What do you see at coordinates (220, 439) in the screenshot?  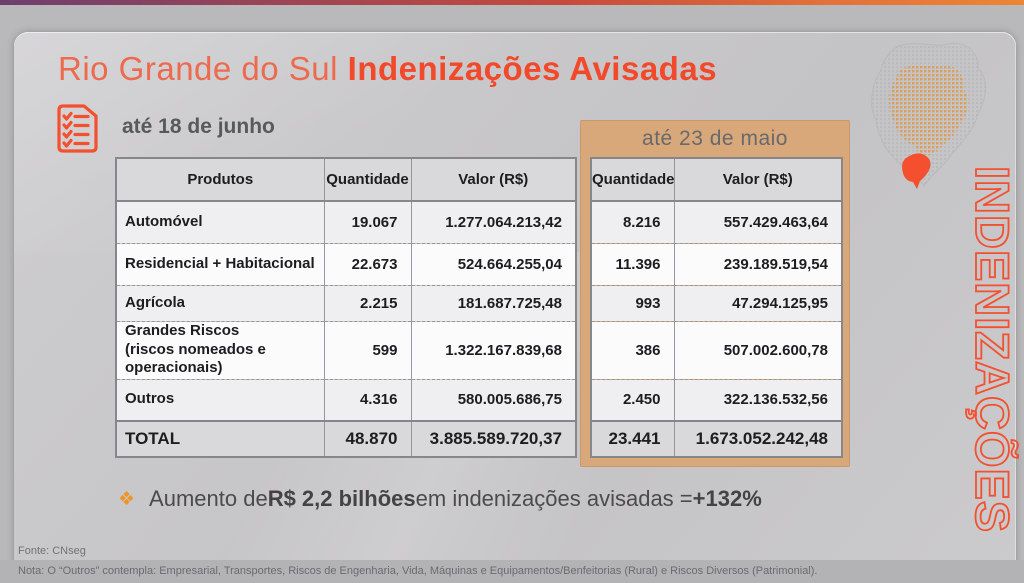 I see `total-label-cell: TOTAL` at bounding box center [220, 439].